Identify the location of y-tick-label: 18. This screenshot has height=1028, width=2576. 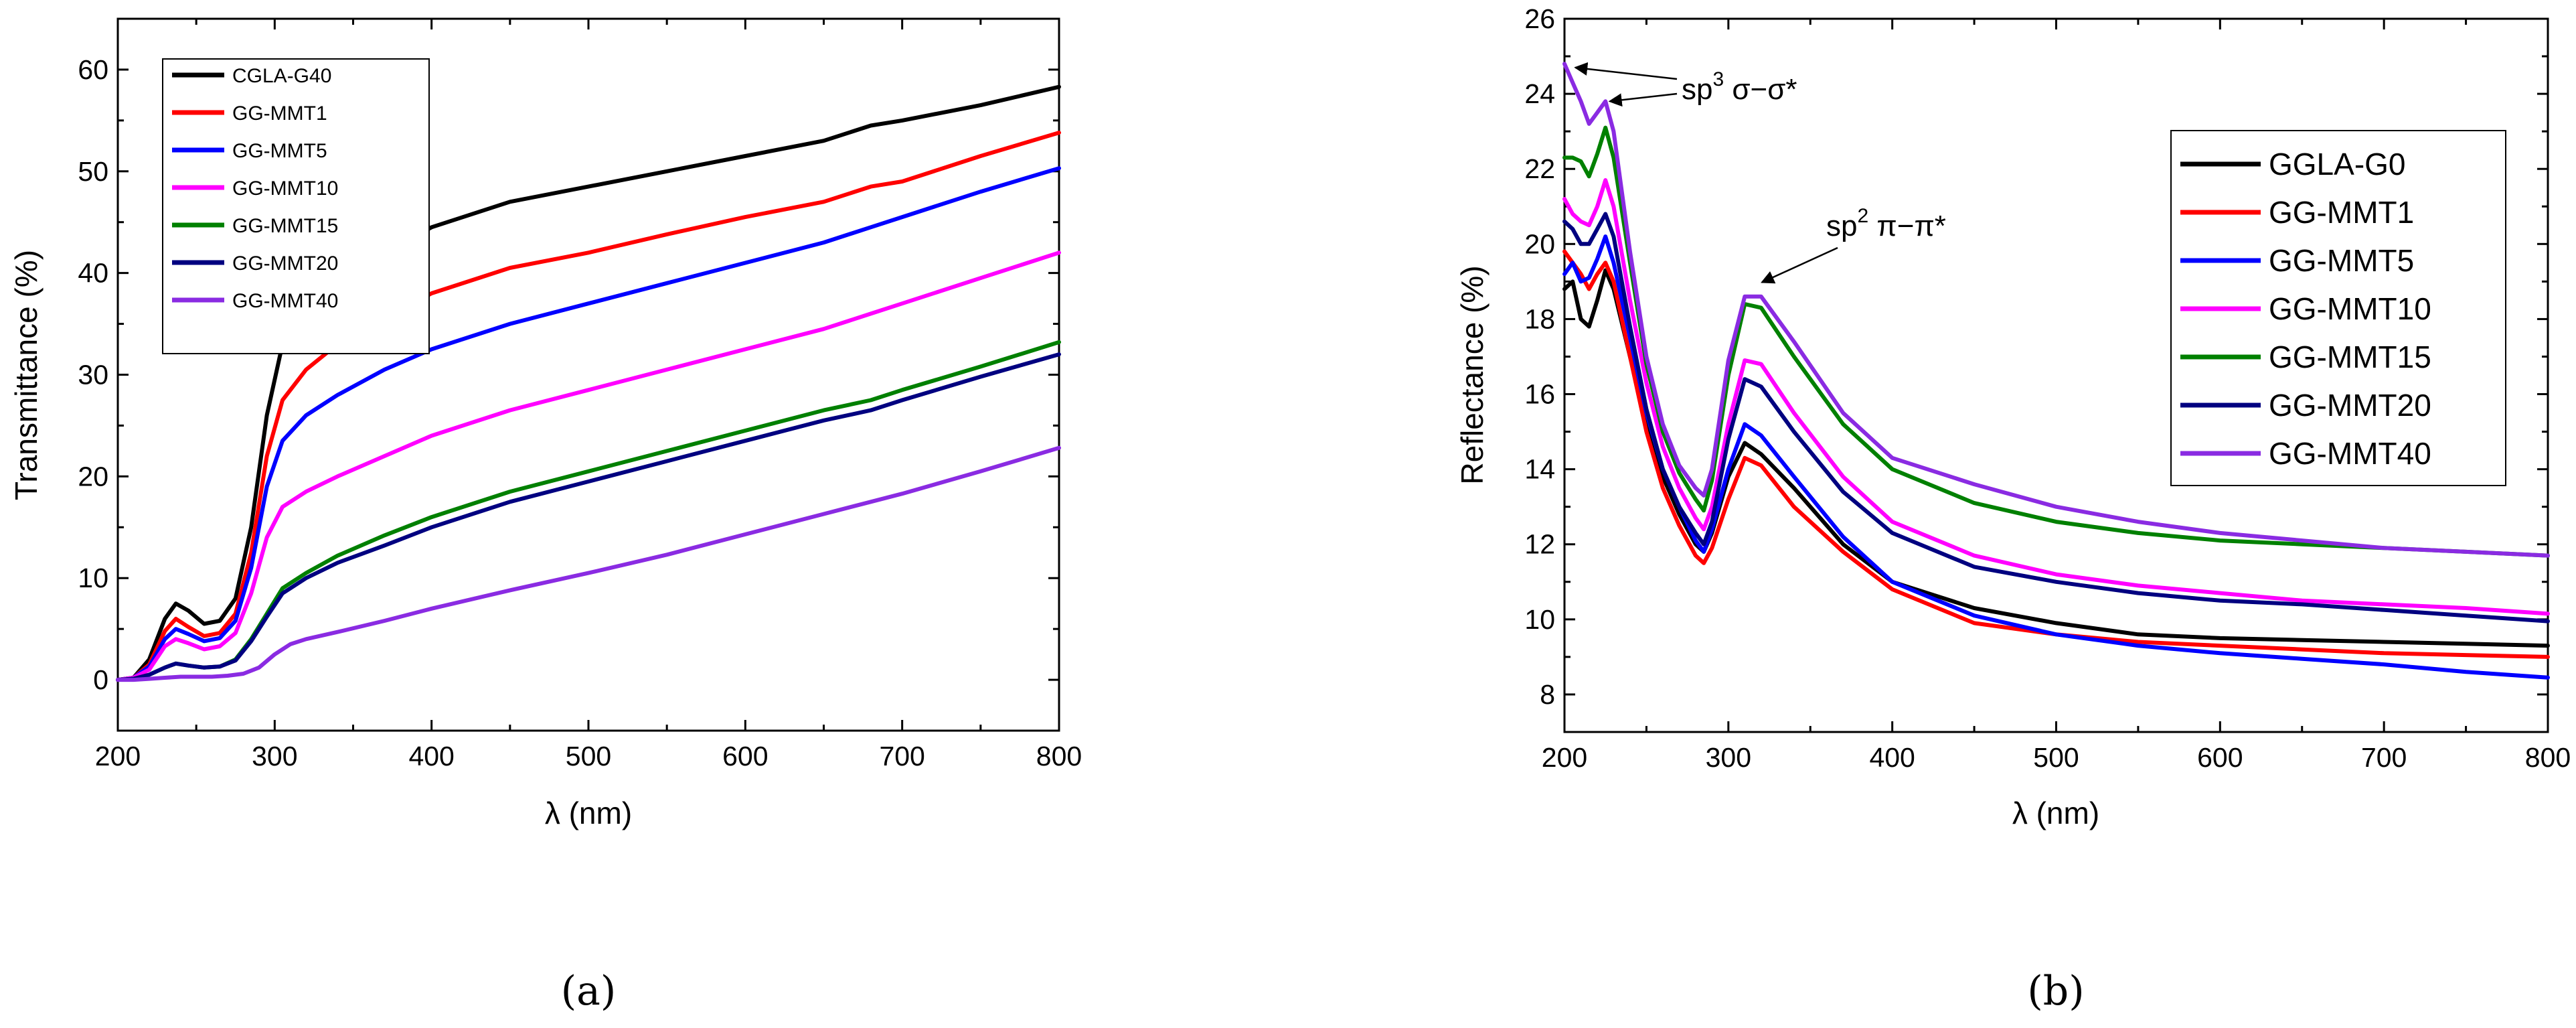
(1539, 318).